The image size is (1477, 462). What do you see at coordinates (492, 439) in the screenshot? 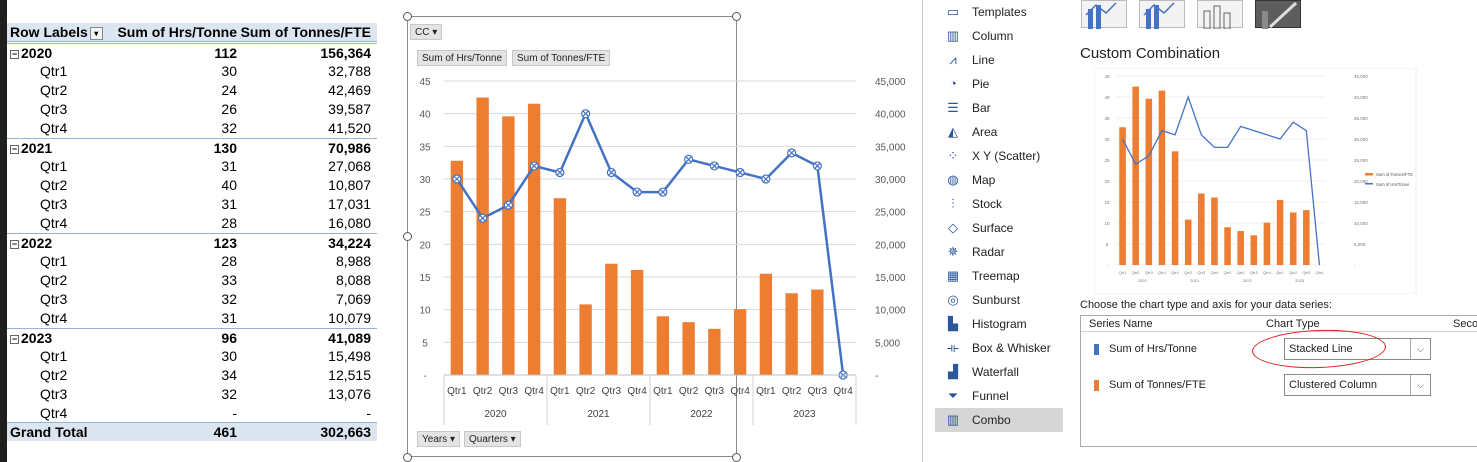
I see `quarters-filter-button: Quarters ▾` at bounding box center [492, 439].